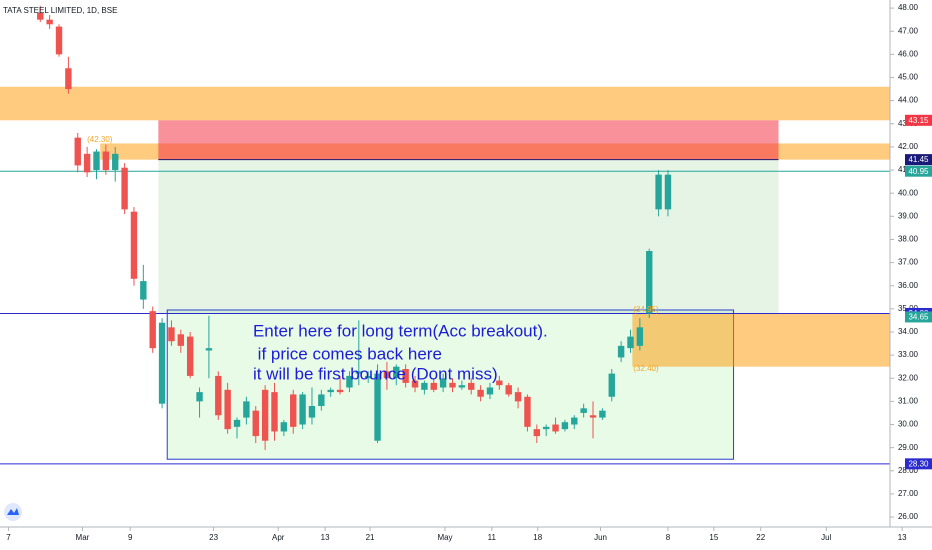 This screenshot has width=932, height=550. I want to click on y-tick-label: 33.00, so click(908, 354).